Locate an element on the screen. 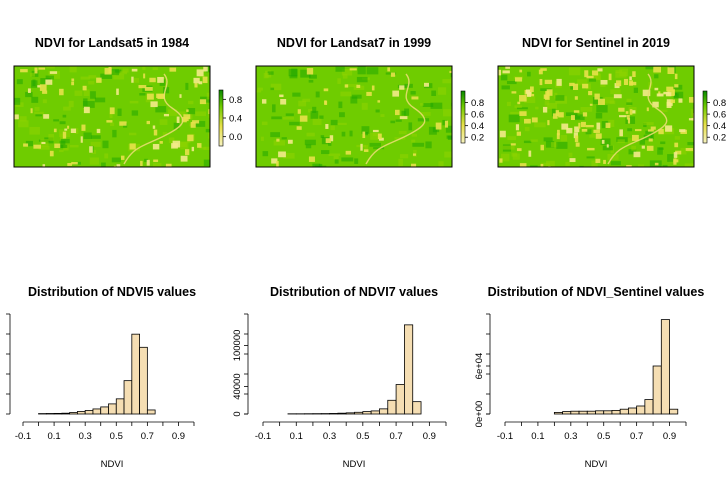 Image resolution: width=726 pixels, height=500 pixels. map-title-1984: NDVI for Landsat5 in 1984 is located at coordinates (112, 43).